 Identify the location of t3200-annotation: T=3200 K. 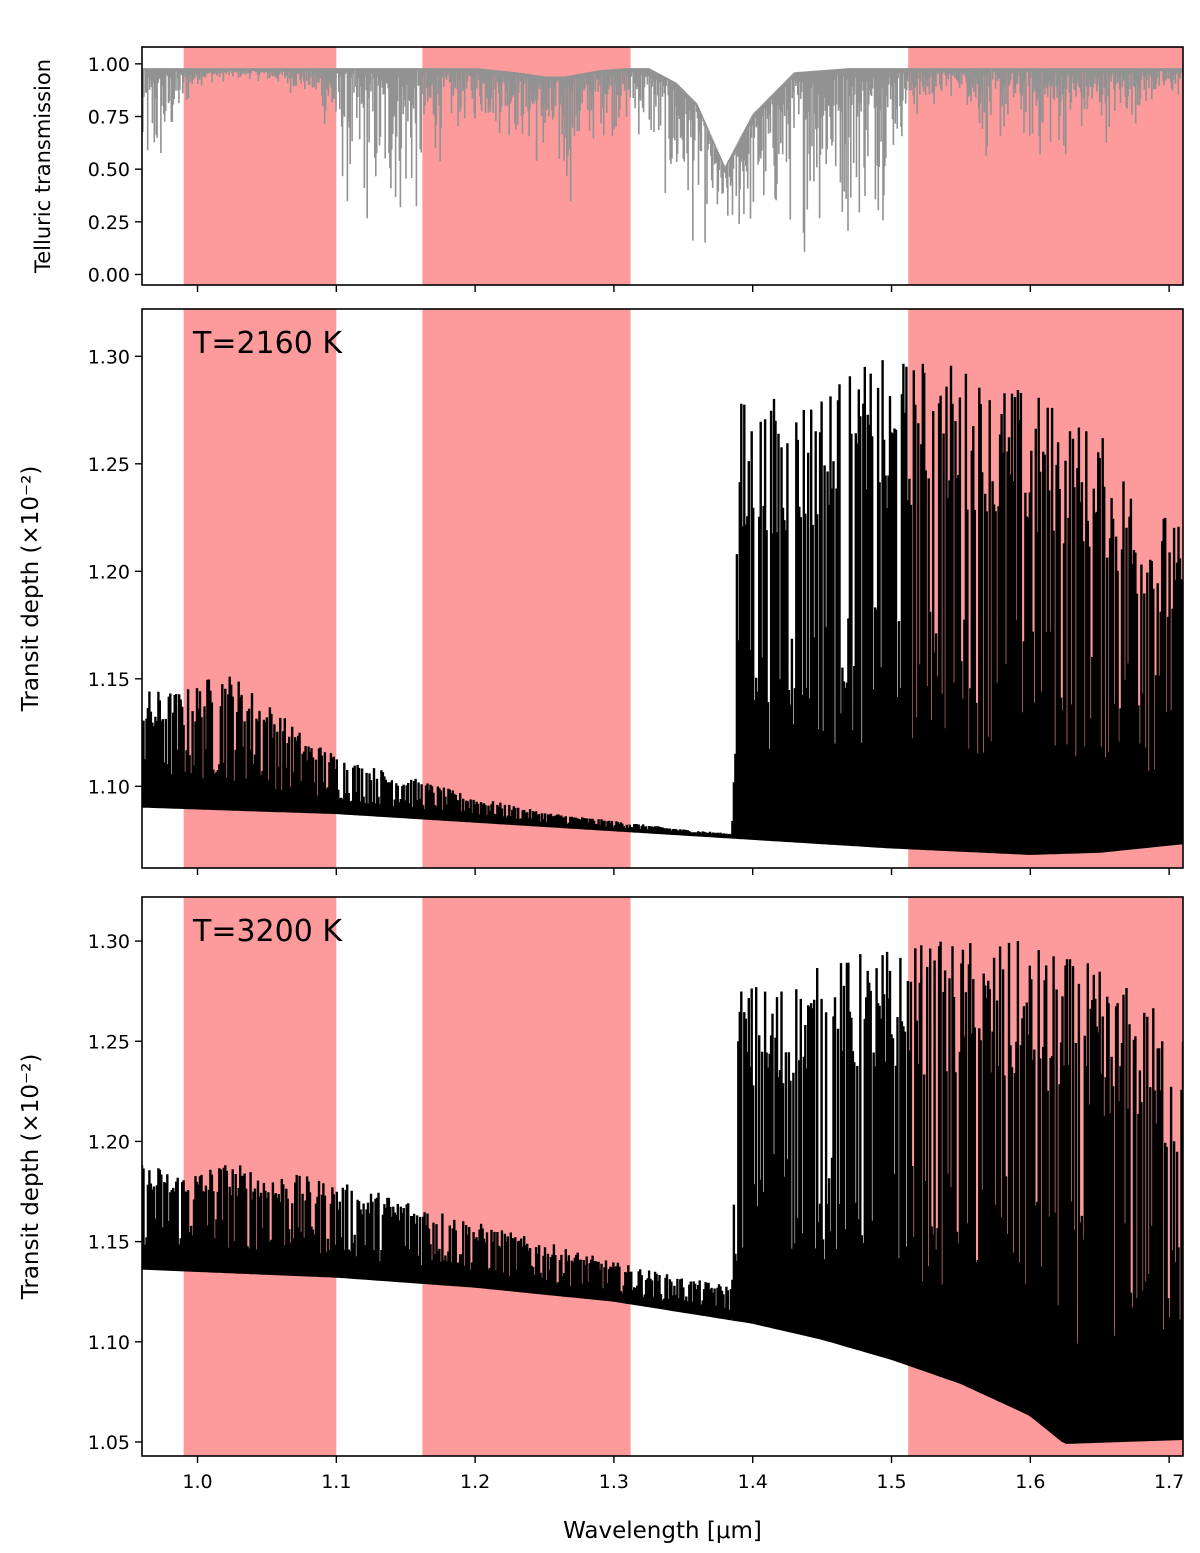
(267, 931).